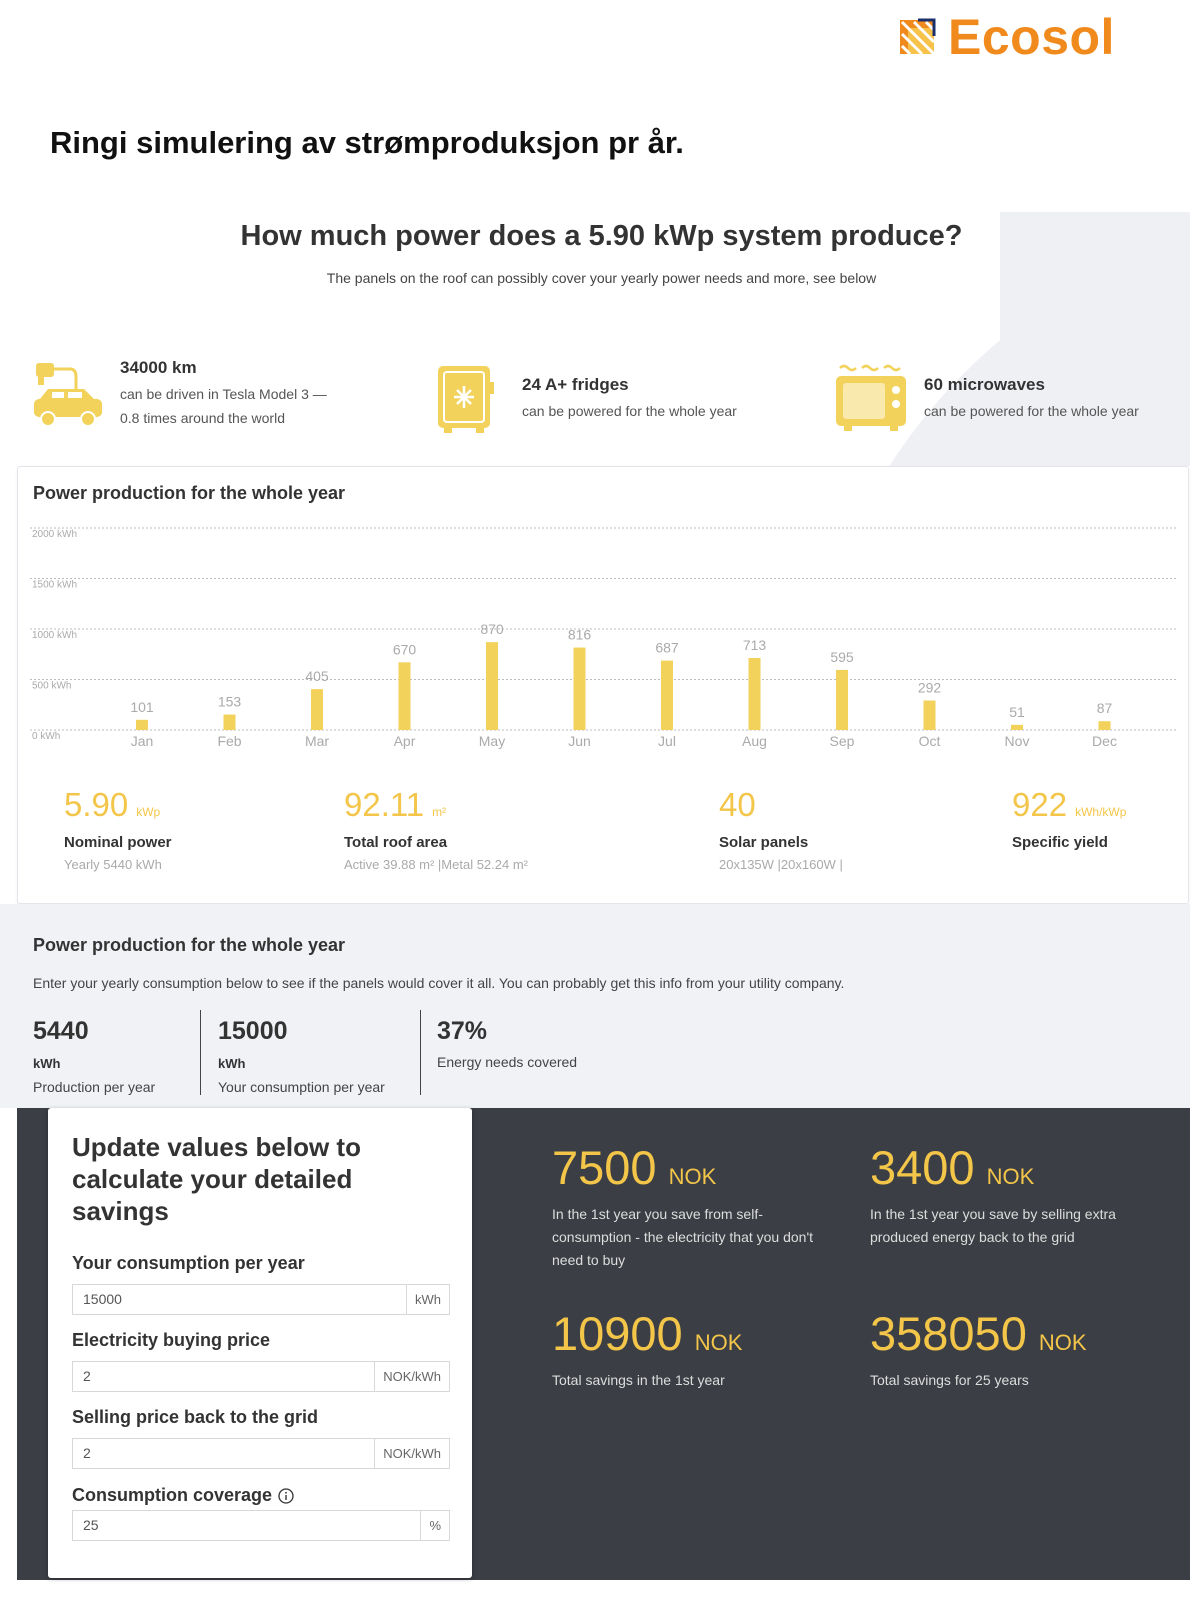 This screenshot has height=1600, width=1203. What do you see at coordinates (781, 864) in the screenshot?
I see `kpi-sub: 20x135W |20x160W |` at bounding box center [781, 864].